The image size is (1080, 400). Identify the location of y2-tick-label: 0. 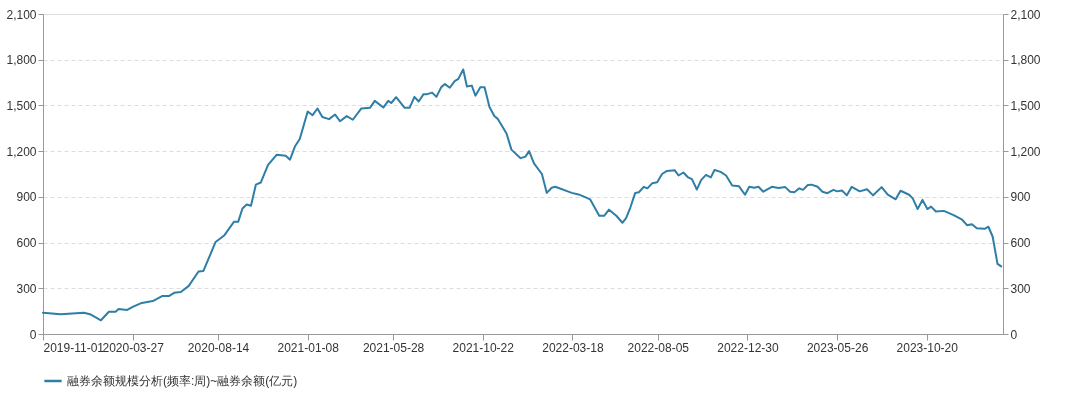
(1014, 334).